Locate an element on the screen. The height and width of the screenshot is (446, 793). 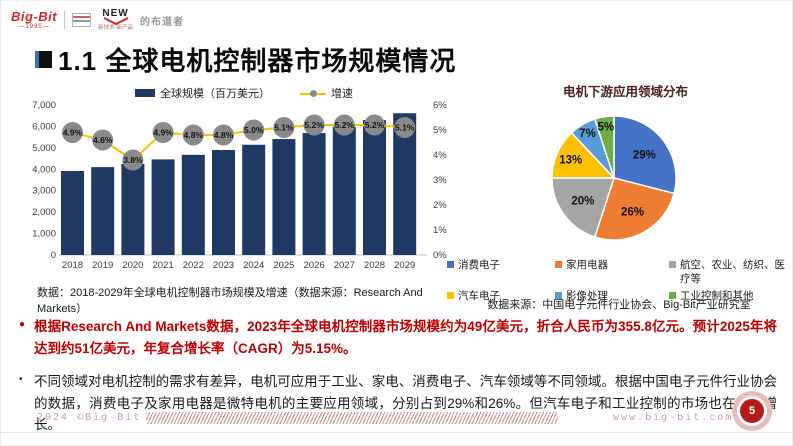
bar-2022 is located at coordinates (193, 204).